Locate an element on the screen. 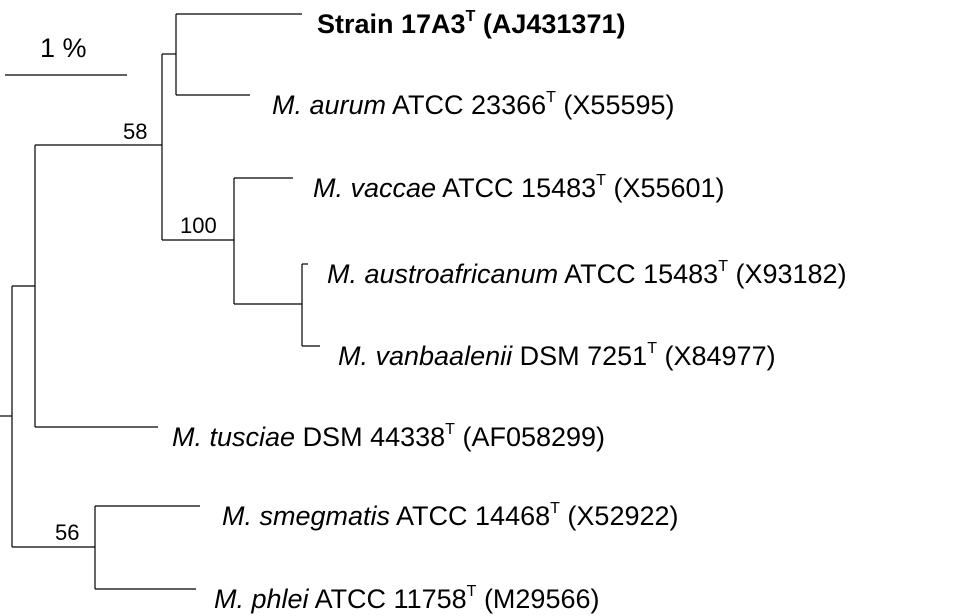  taxon-label-m-tusciae: M. tusciae DSM 44338T (AF058299) is located at coordinates (388, 436).